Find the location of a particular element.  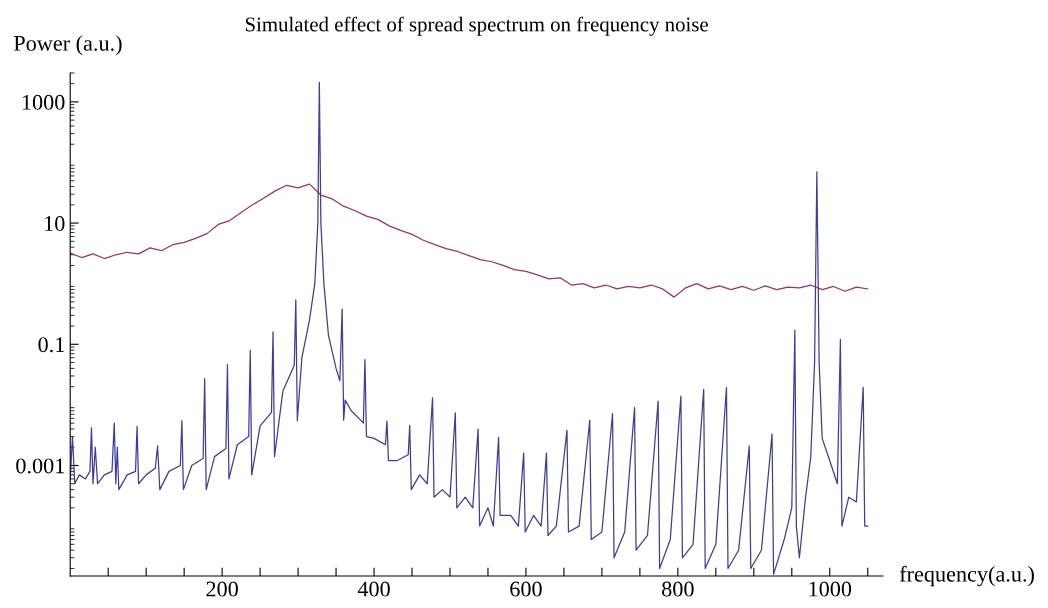

y-tick-label: 0.1 is located at coordinates (51, 345).